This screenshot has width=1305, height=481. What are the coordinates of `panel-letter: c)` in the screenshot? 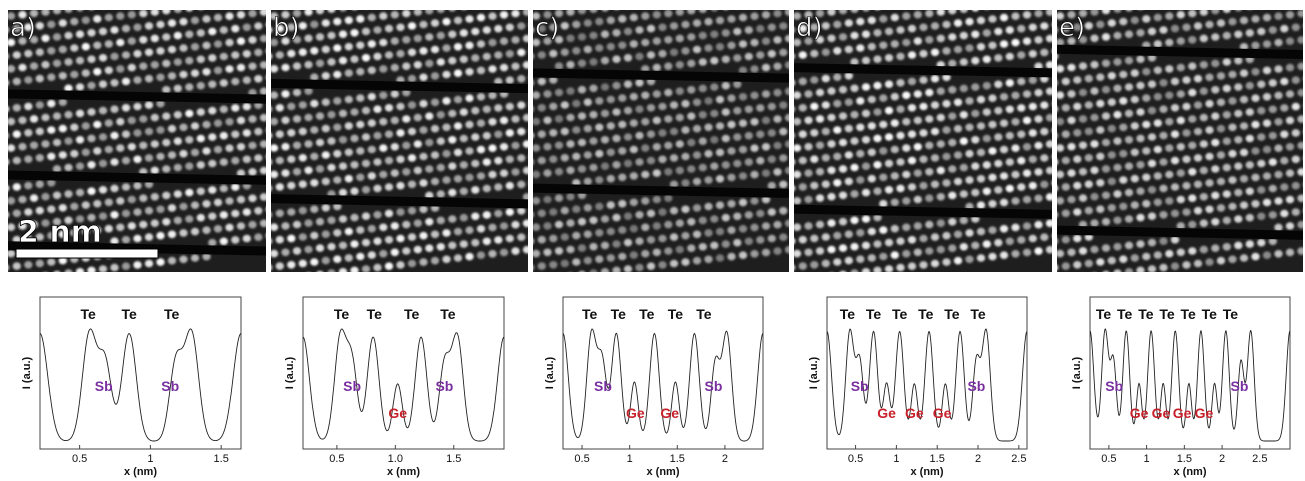 It's located at (547, 28).